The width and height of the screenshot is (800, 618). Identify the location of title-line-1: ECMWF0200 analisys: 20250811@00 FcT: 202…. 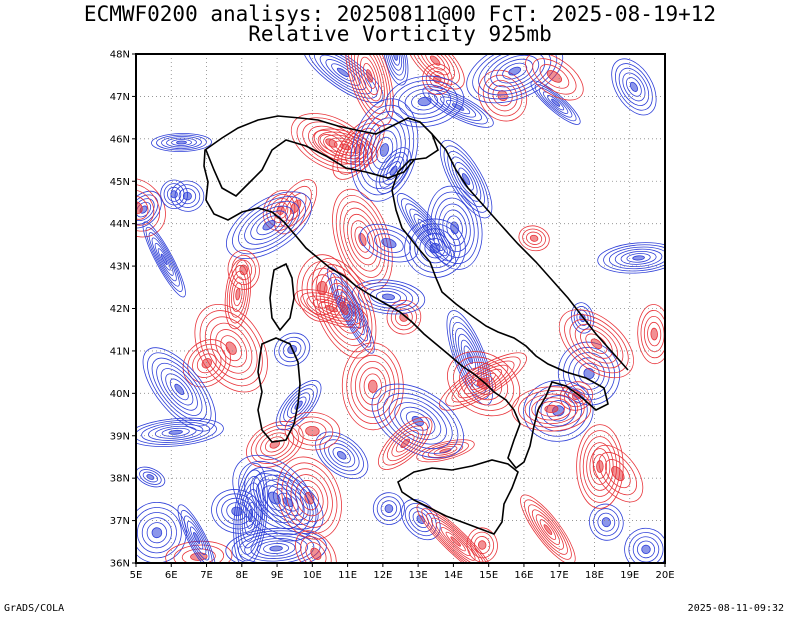
(400, 14).